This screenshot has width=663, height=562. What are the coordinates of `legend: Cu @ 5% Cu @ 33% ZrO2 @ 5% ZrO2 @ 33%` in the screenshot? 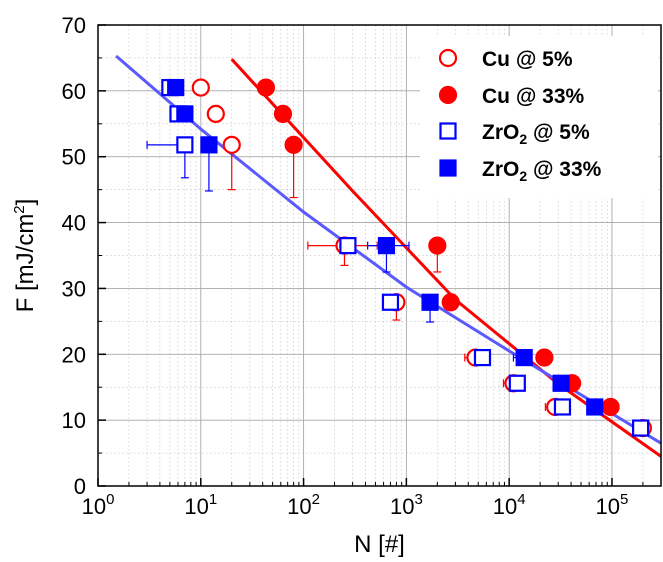 It's located at (539, 117).